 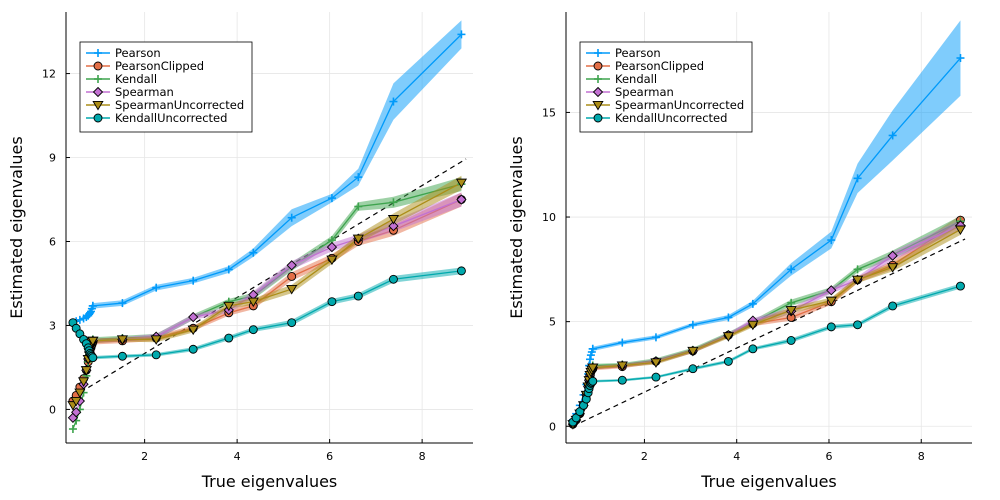 I want to click on markers-PearsonClipped, so click(x=776, y=294).